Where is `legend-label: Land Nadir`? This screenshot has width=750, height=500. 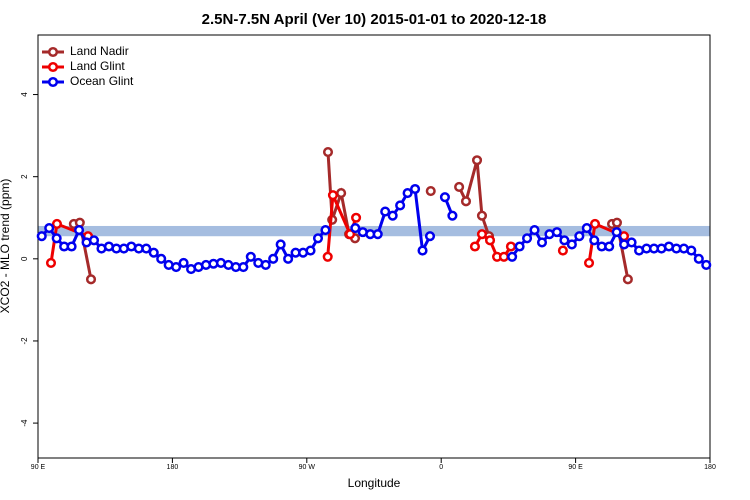
legend-label: Land Nadir is located at coordinates (99, 51).